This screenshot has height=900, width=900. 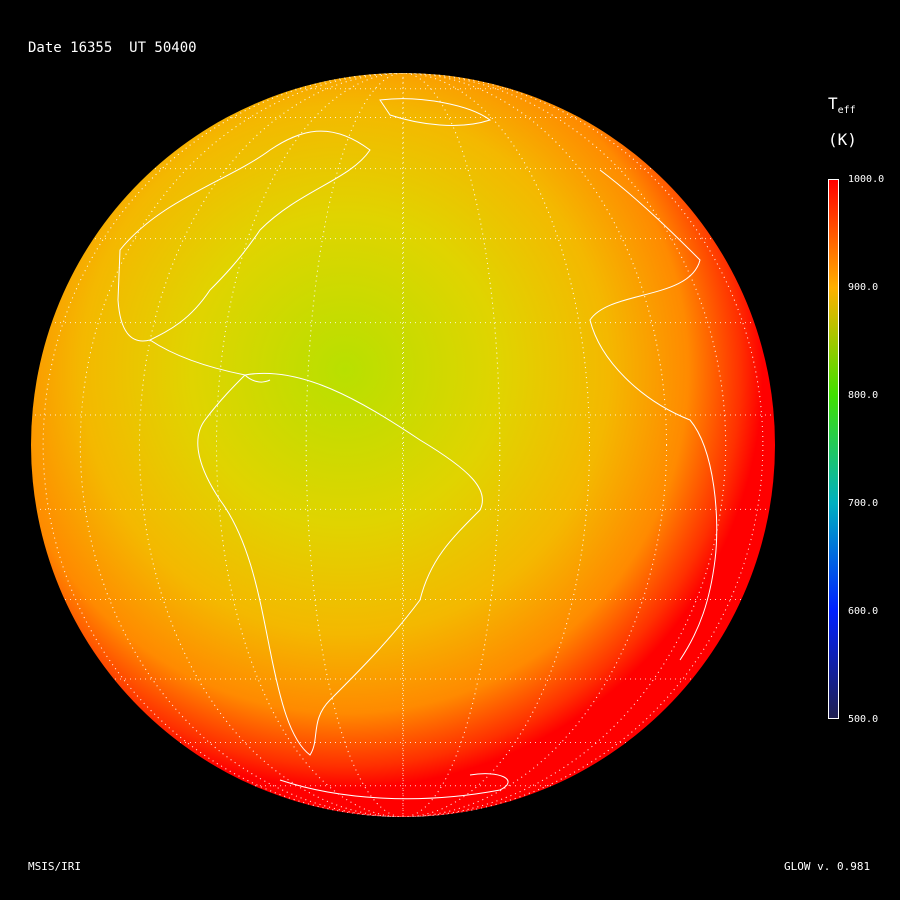 What do you see at coordinates (54, 866) in the screenshot?
I see `model-label: MSIS/IRI` at bounding box center [54, 866].